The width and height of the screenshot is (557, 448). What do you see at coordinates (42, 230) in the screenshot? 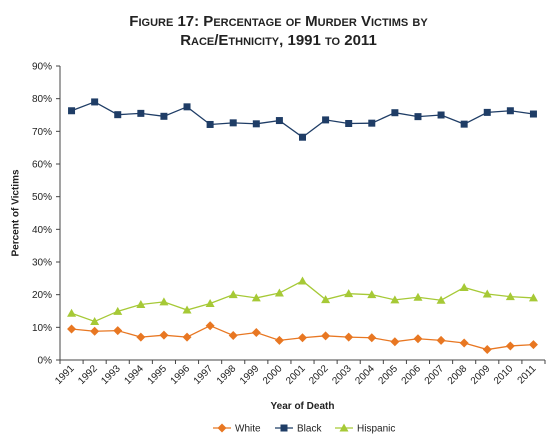
I see `y-tick-label: 40%` at bounding box center [42, 230].